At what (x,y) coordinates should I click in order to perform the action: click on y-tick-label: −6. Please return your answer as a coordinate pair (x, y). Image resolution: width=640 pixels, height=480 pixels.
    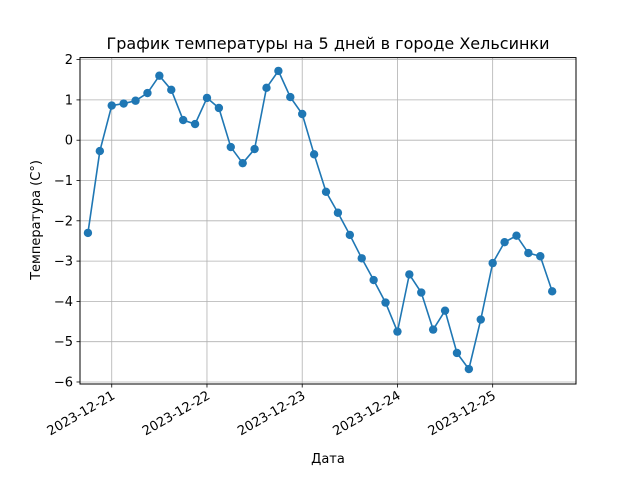
    Looking at the image, I should click on (63, 382).